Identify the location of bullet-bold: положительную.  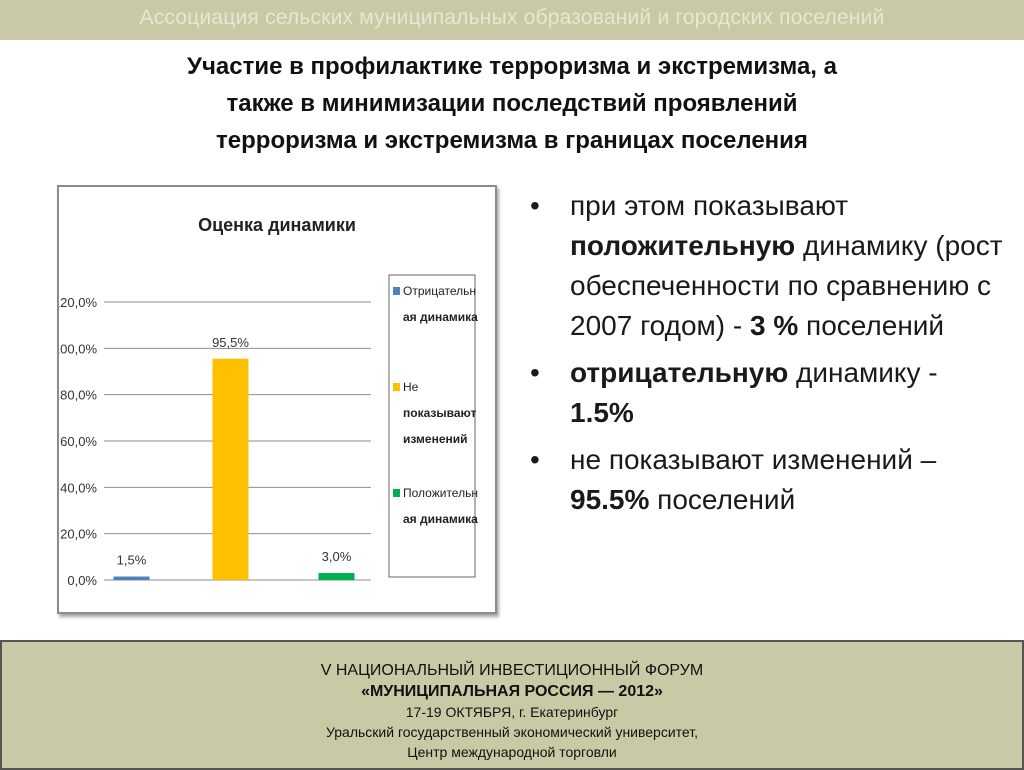
(683, 245).